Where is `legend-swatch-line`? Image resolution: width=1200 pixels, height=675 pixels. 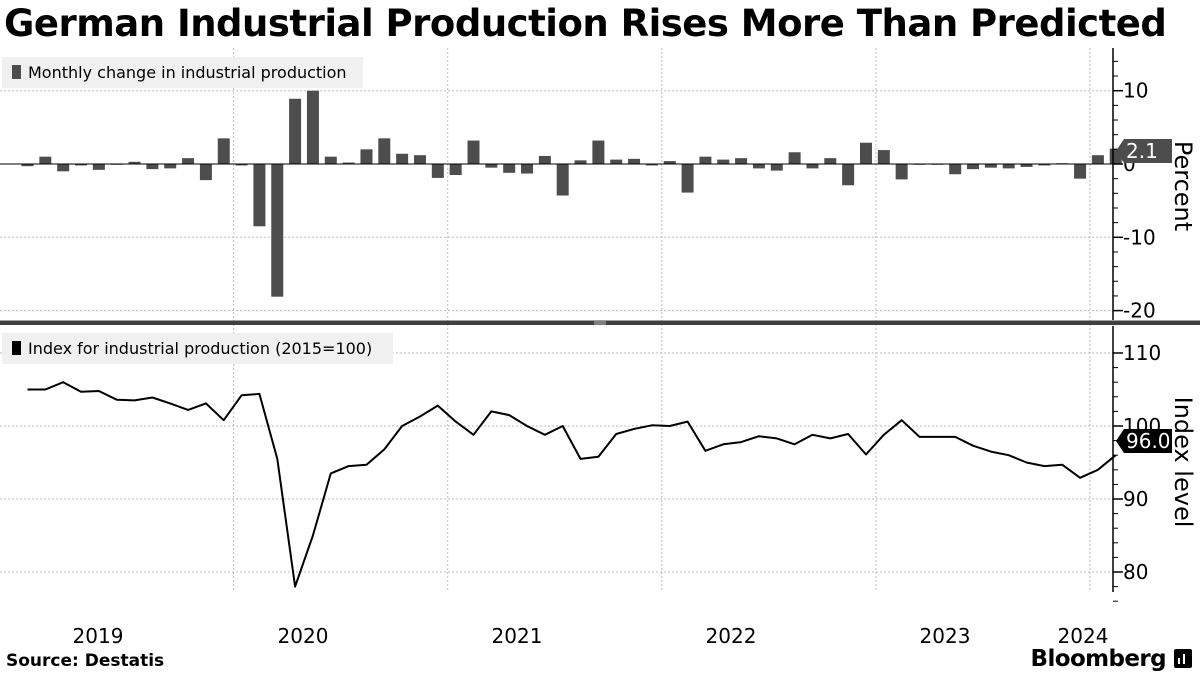 legend-swatch-line is located at coordinates (16, 348).